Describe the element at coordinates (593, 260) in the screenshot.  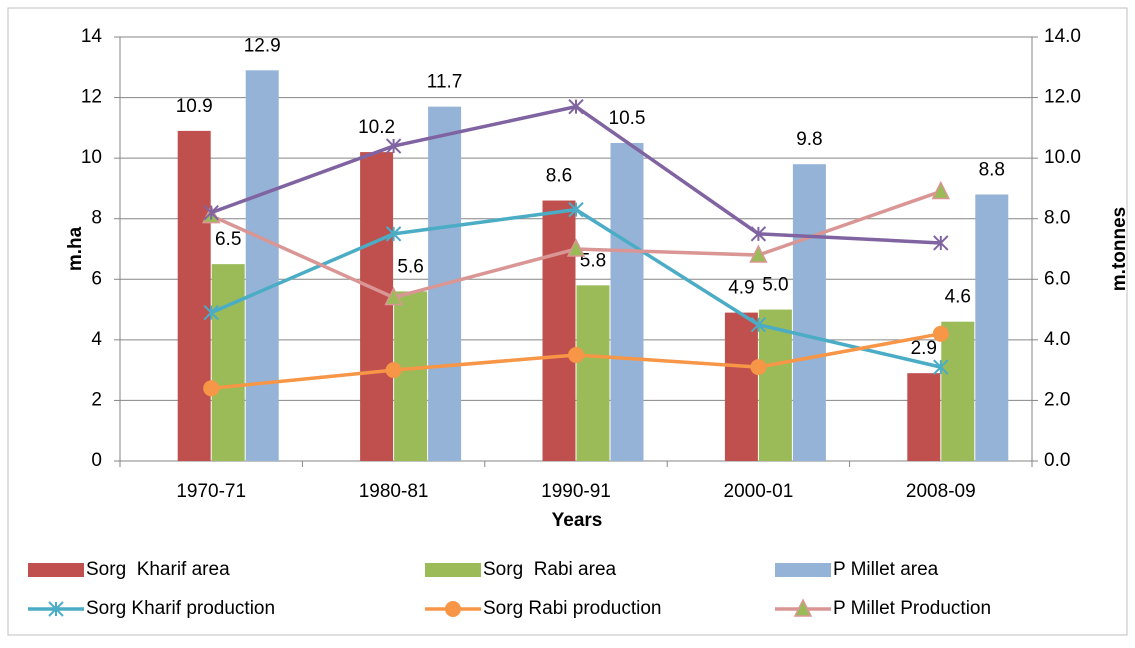
I see `data-label: 5.8` at that location.